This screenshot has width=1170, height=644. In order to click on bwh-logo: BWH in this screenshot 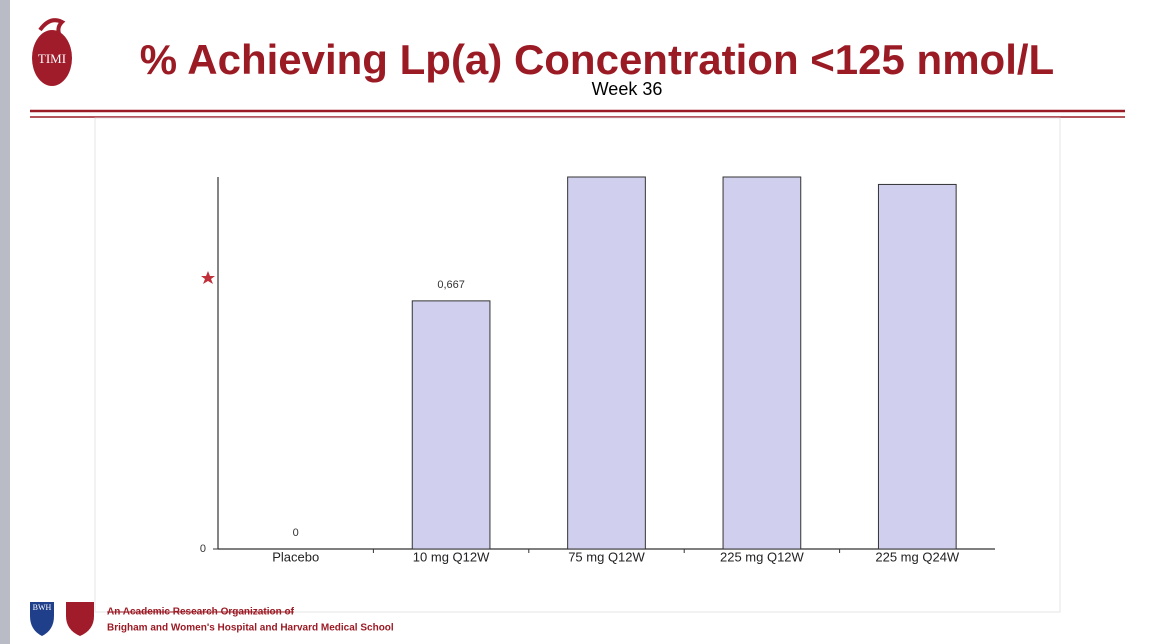, I will do `click(42, 619)`.